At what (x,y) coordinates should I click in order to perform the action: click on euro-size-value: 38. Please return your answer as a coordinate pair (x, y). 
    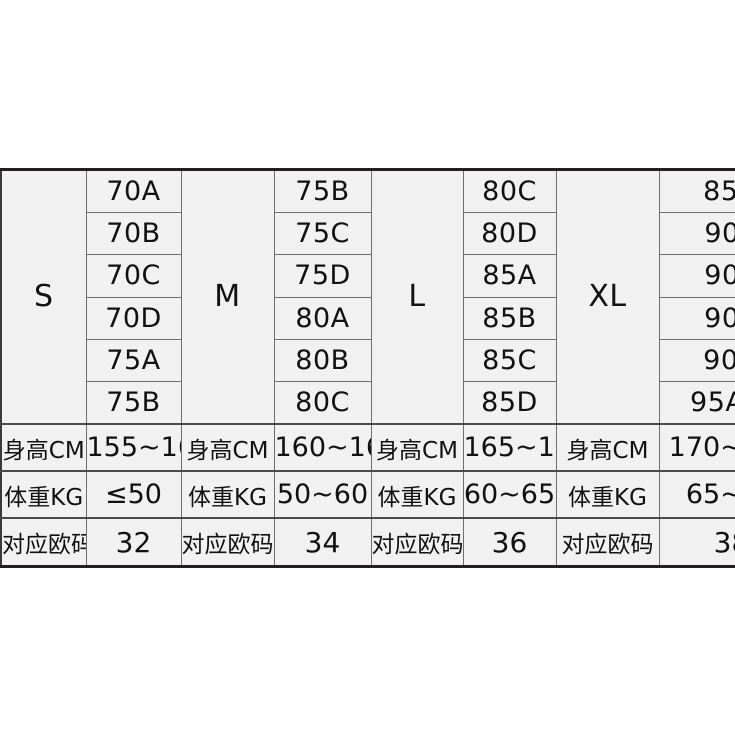
    Looking at the image, I should click on (696, 542).